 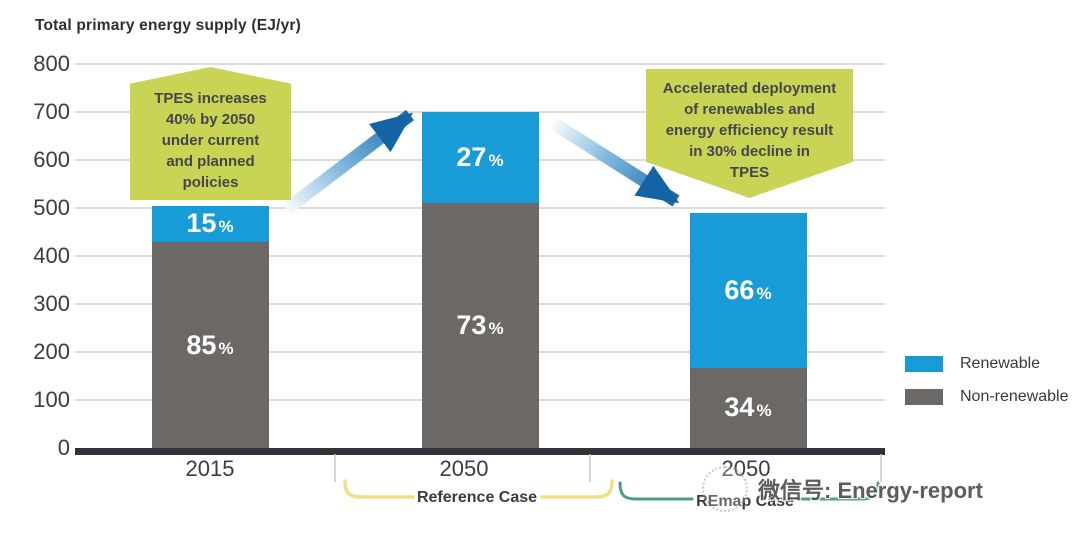 I want to click on x-tick-label-0: 2015, so click(x=210, y=468).